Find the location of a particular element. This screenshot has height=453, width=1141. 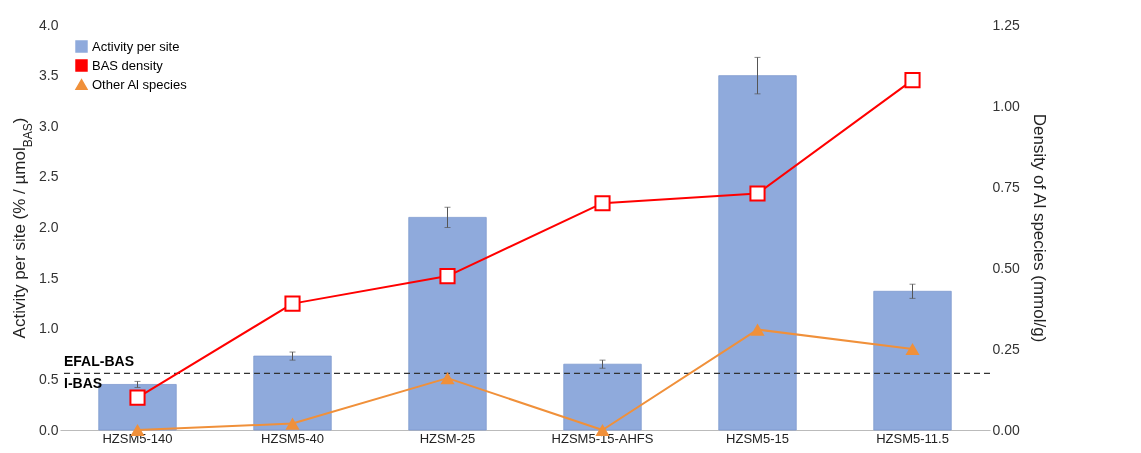

y-tick-label: 4.0 is located at coordinates (49, 24).